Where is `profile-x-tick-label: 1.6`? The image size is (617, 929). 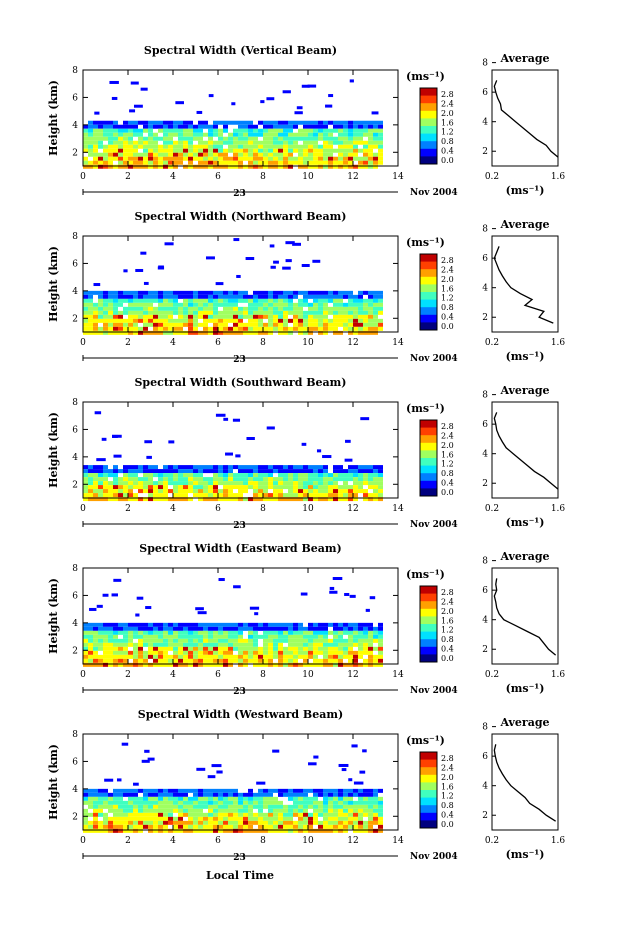 profile-x-tick-label: 1.6 is located at coordinates (558, 177).